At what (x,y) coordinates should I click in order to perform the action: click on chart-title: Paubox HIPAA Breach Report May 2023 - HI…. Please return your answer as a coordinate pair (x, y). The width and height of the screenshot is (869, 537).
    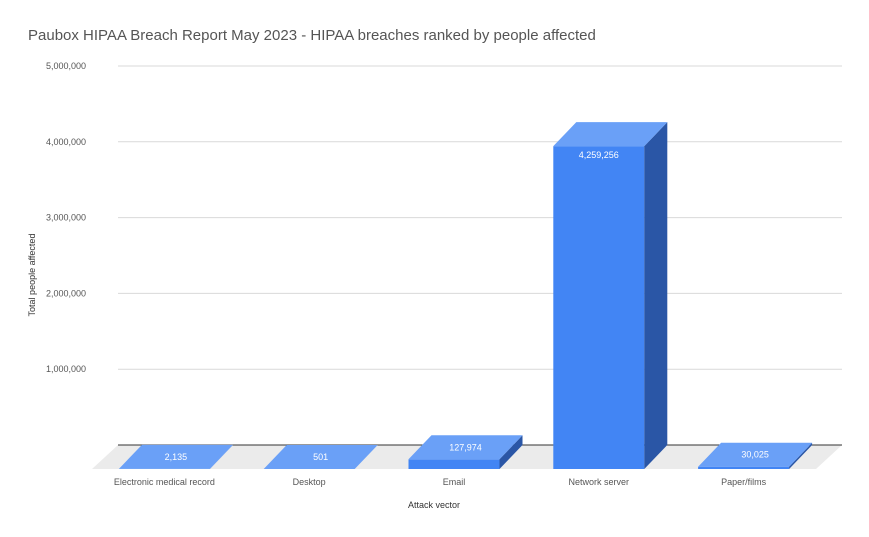
    Looking at the image, I should click on (312, 35).